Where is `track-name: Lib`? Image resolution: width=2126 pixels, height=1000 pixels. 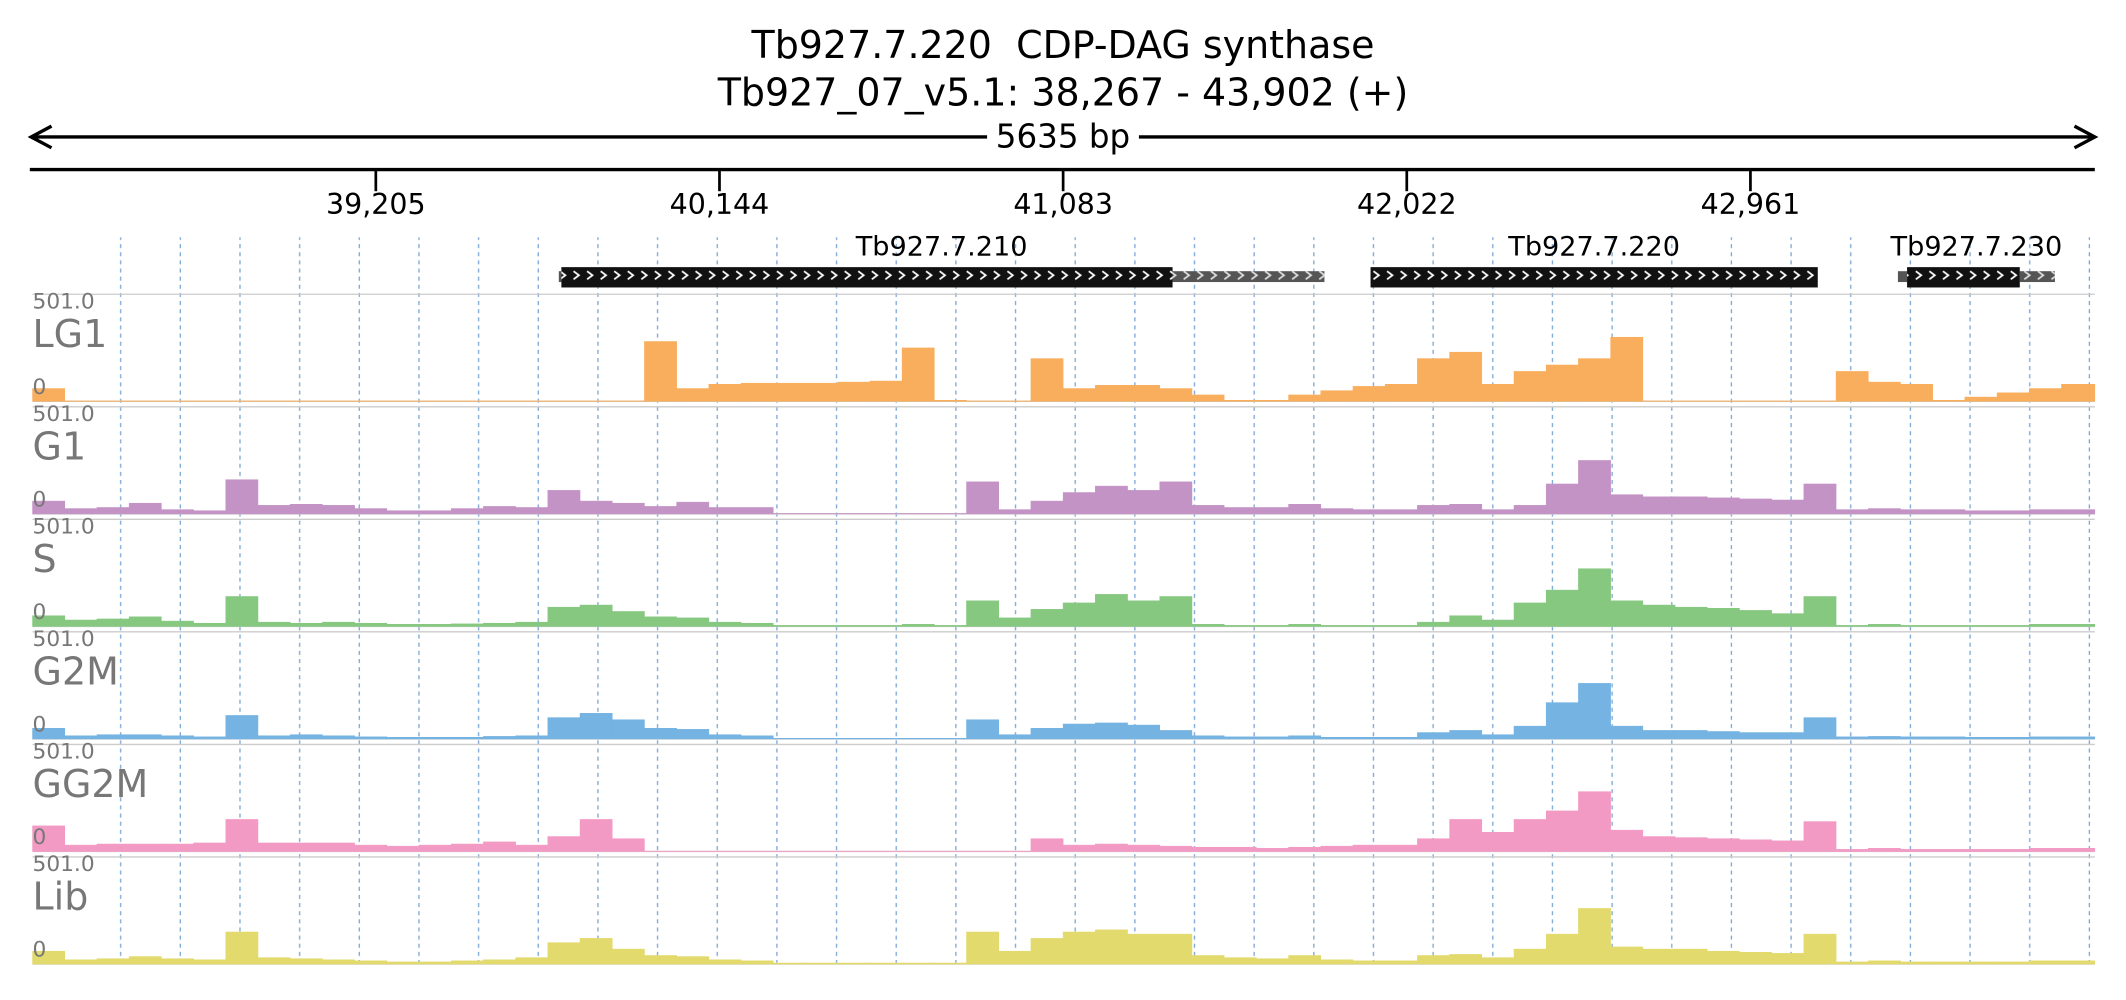 track-name: Lib is located at coordinates (61, 896).